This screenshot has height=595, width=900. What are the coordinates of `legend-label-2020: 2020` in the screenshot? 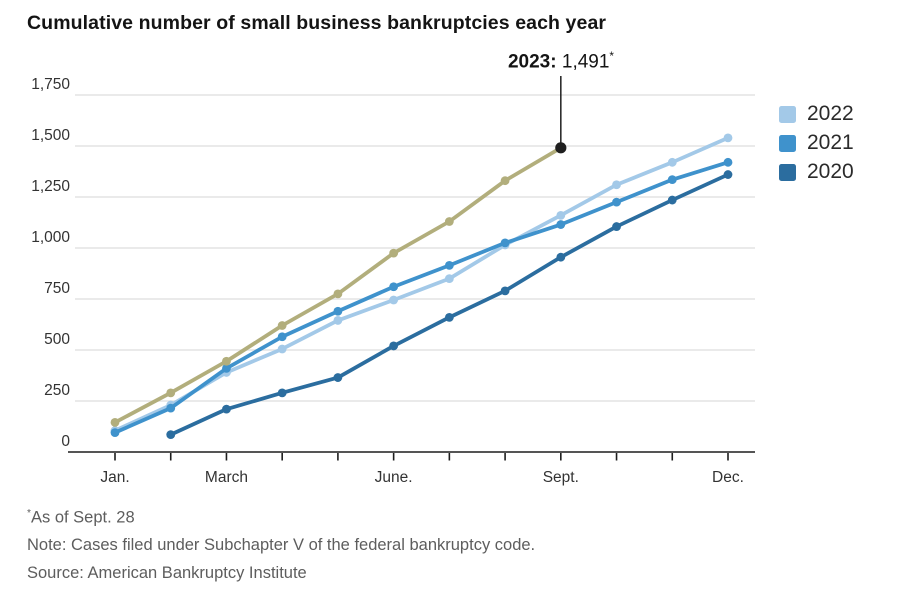 It's located at (830, 171).